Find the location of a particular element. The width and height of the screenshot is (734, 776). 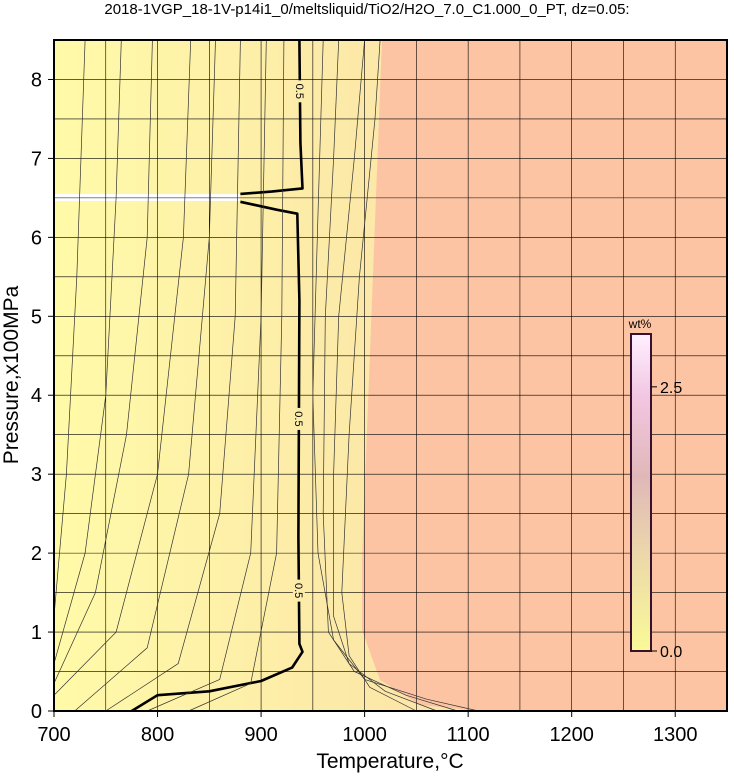

y-tick-label: 1 is located at coordinates (36, 633).